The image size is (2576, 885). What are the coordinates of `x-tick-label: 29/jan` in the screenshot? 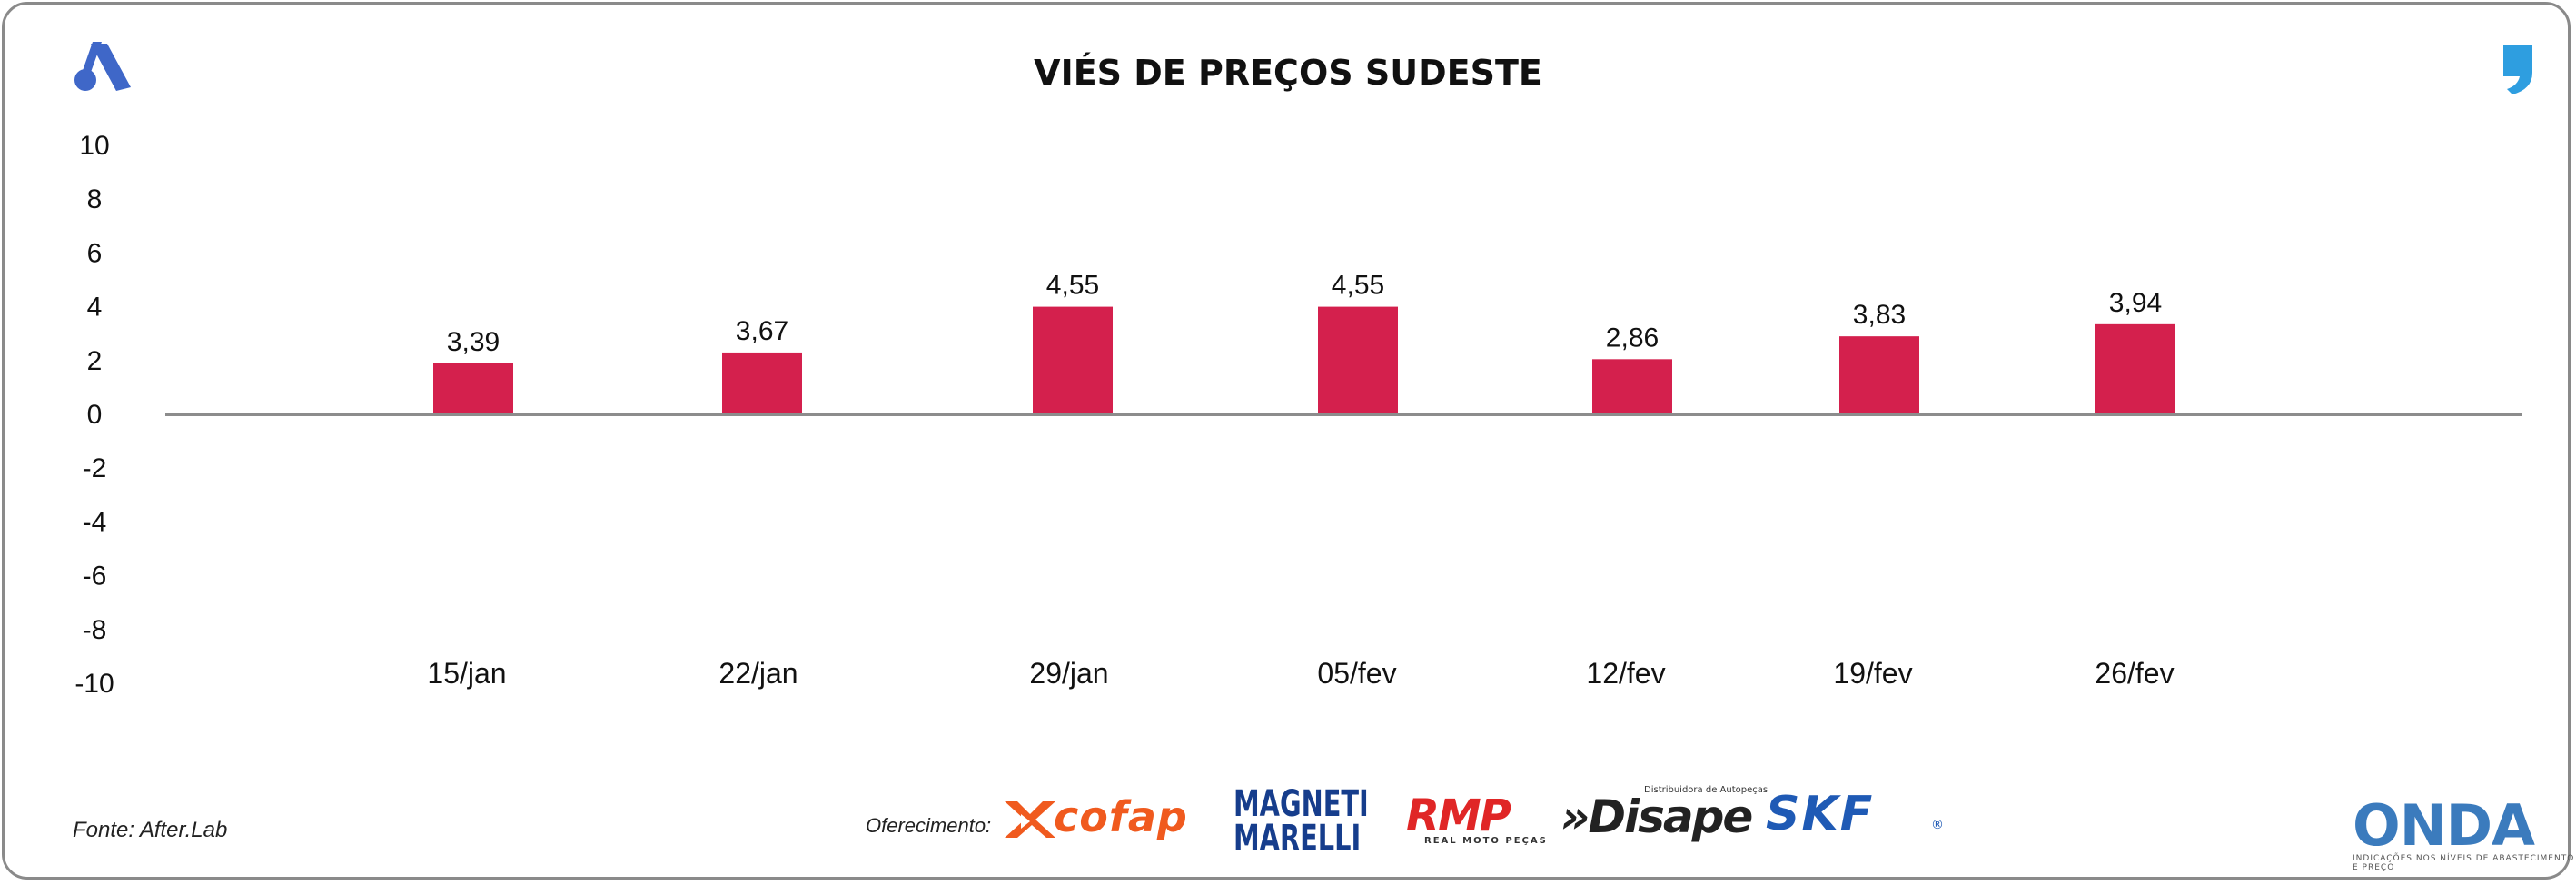 It's located at (1068, 673).